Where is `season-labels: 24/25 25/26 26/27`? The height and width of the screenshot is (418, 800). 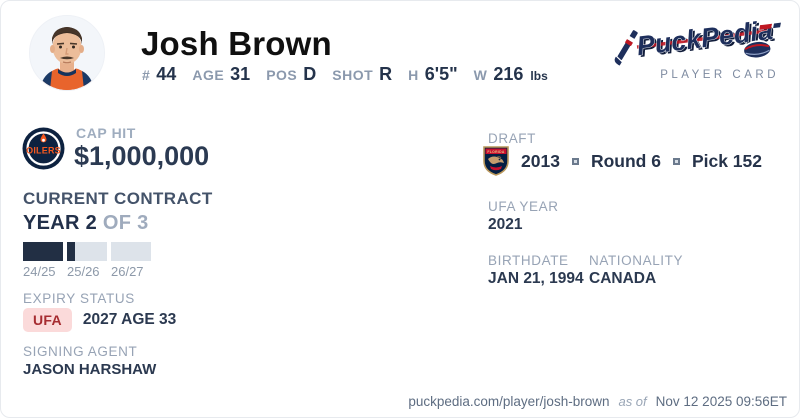 season-labels: 24/25 25/26 26/27 is located at coordinates (89, 271).